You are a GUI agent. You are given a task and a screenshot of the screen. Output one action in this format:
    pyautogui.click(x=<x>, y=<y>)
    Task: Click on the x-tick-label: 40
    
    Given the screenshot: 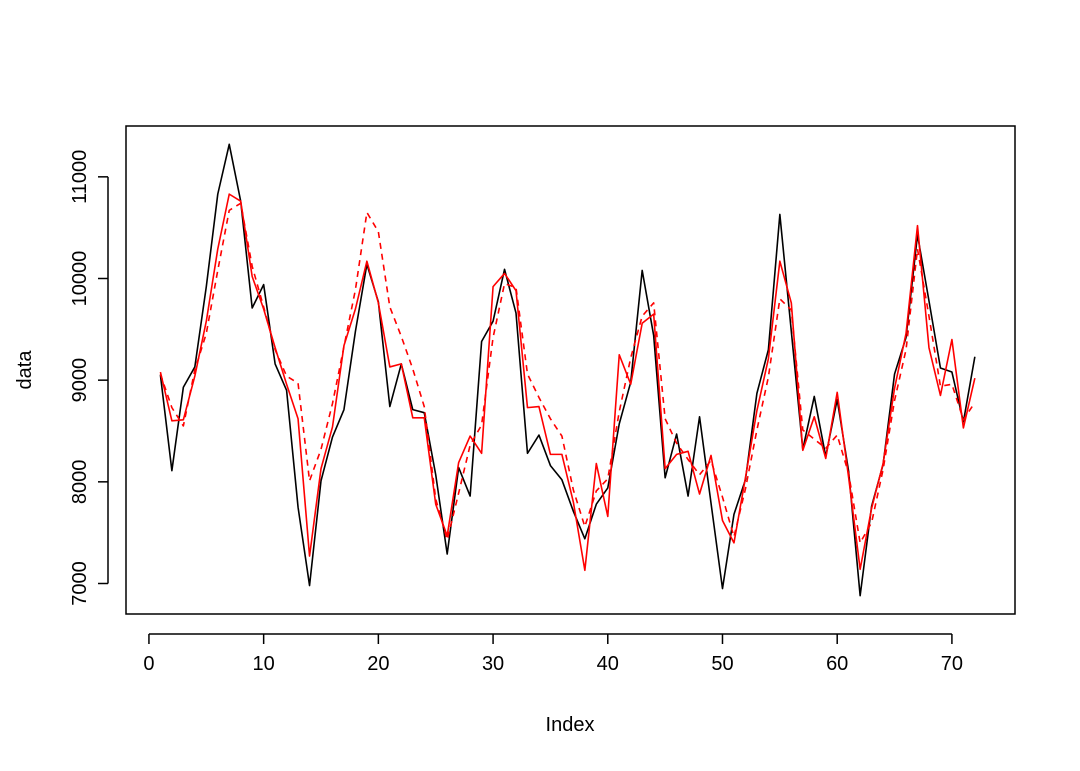 What is the action you would take?
    pyautogui.click(x=608, y=664)
    